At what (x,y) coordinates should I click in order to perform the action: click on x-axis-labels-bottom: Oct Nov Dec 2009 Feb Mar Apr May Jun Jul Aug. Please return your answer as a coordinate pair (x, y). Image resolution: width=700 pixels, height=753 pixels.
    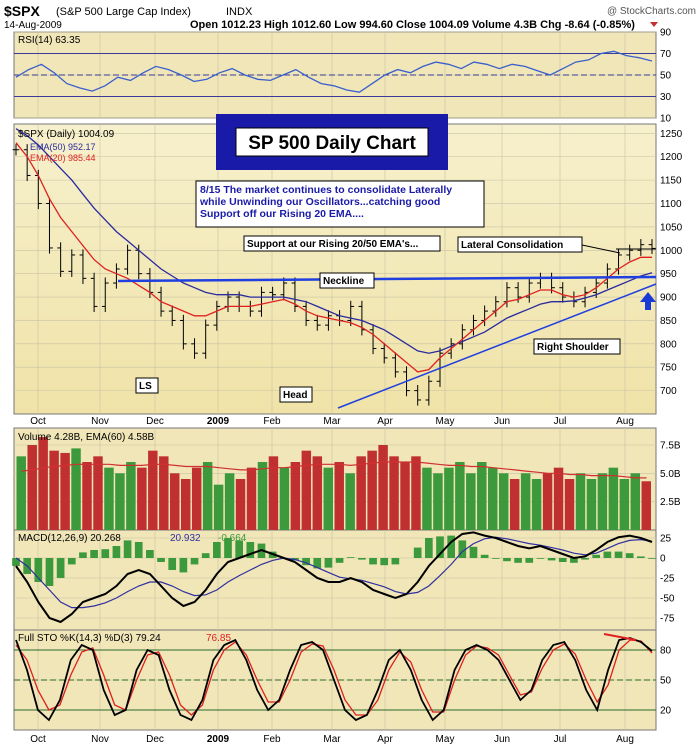
    Looking at the image, I should click on (332, 739).